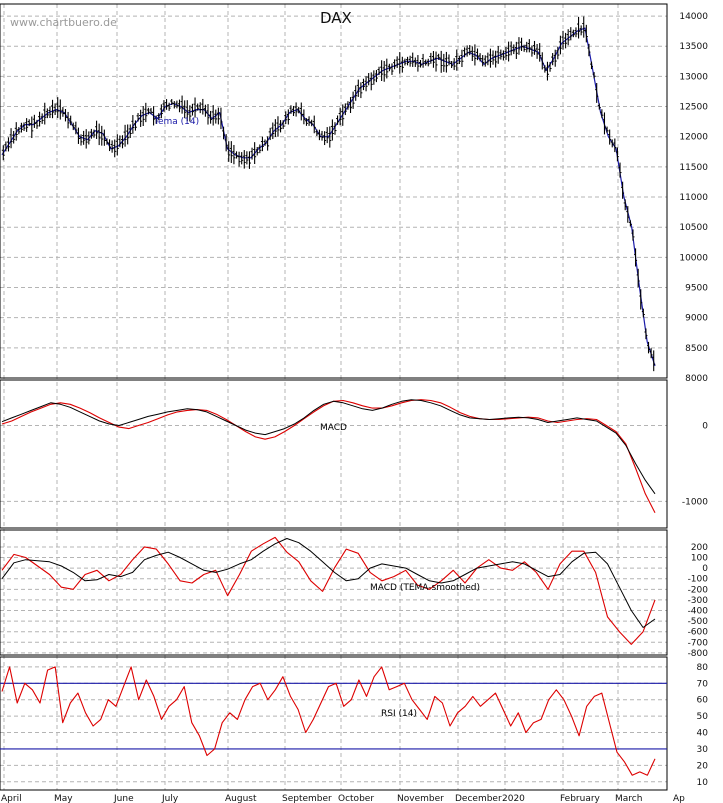 Image resolution: width=723 pixels, height=803 pixels. I want to click on ytick-label: 8500, so click(696, 349).